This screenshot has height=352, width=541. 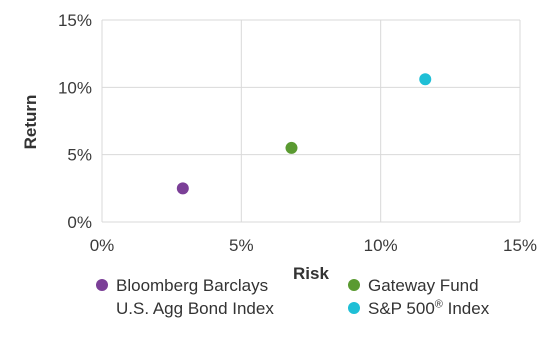 What do you see at coordinates (381, 245) in the screenshot?
I see `x-tick-label: 10%` at bounding box center [381, 245].